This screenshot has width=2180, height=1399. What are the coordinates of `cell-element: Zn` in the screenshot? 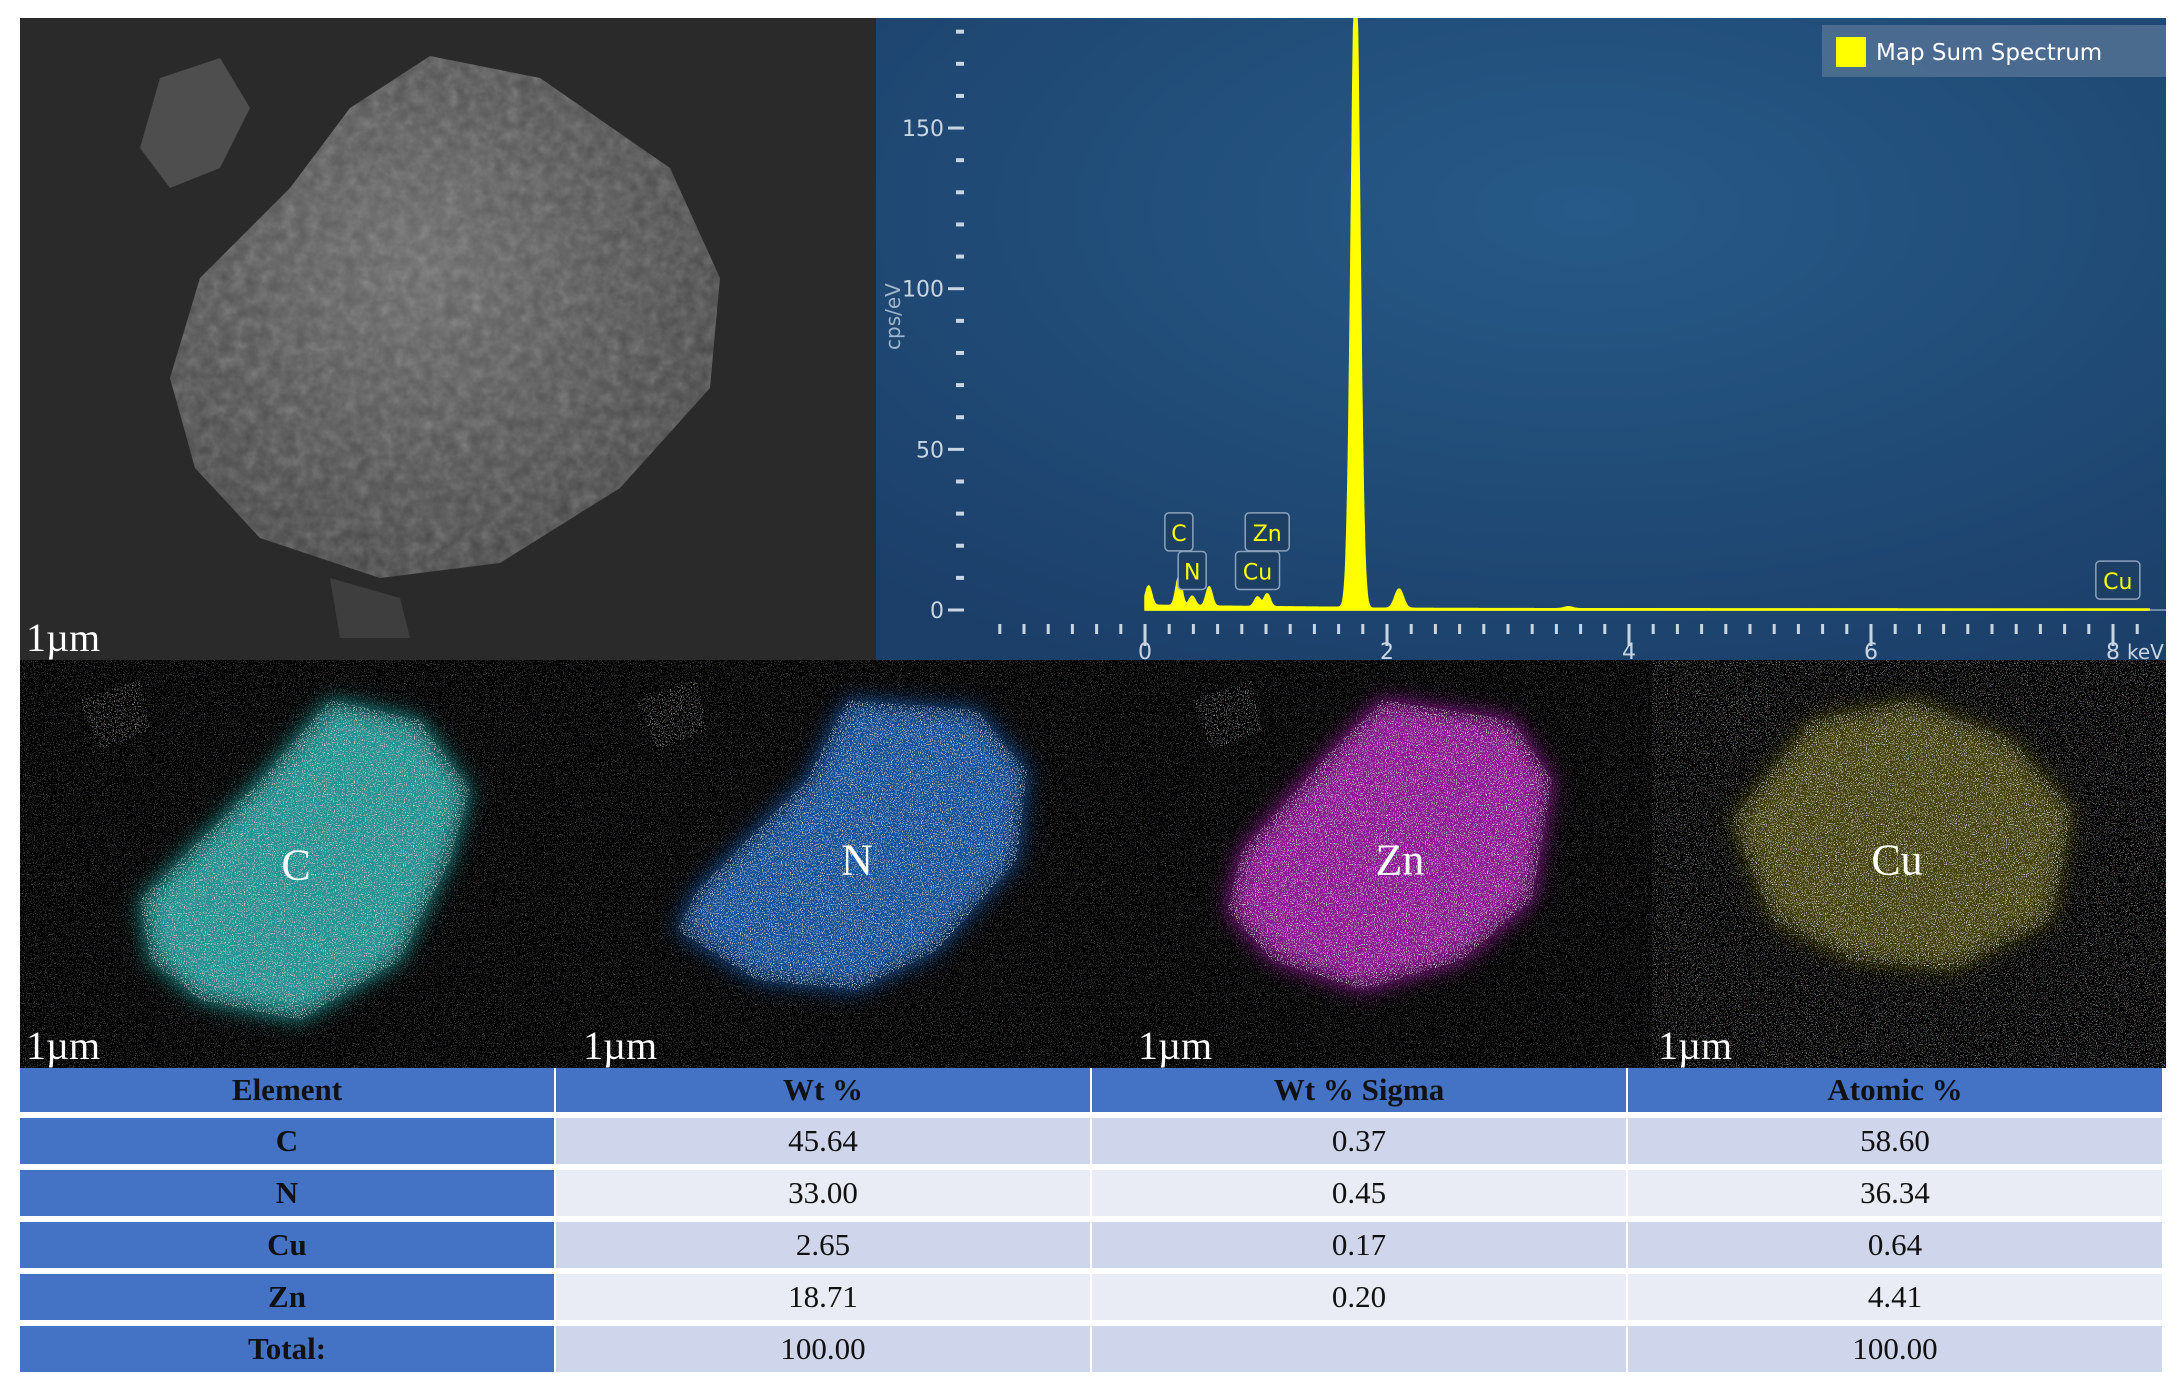 It's located at (287, 1297).